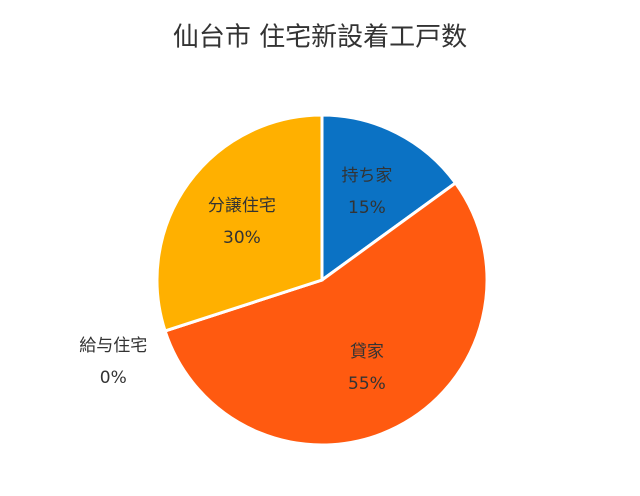 This screenshot has height=496, width=640. Describe the element at coordinates (366, 176) in the screenshot. I see `slice-label: 持ち家` at that location.